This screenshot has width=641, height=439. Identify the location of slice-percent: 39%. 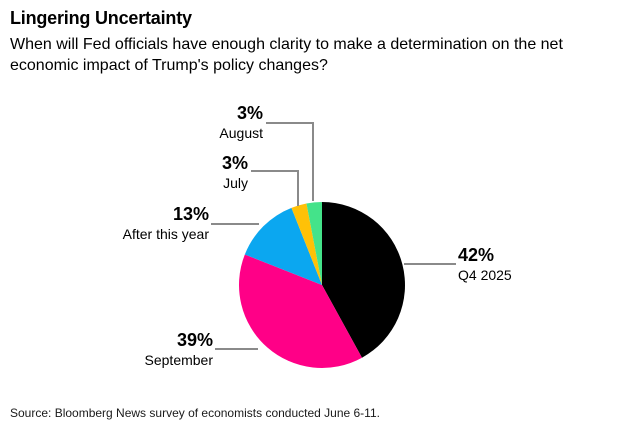
(194, 340).